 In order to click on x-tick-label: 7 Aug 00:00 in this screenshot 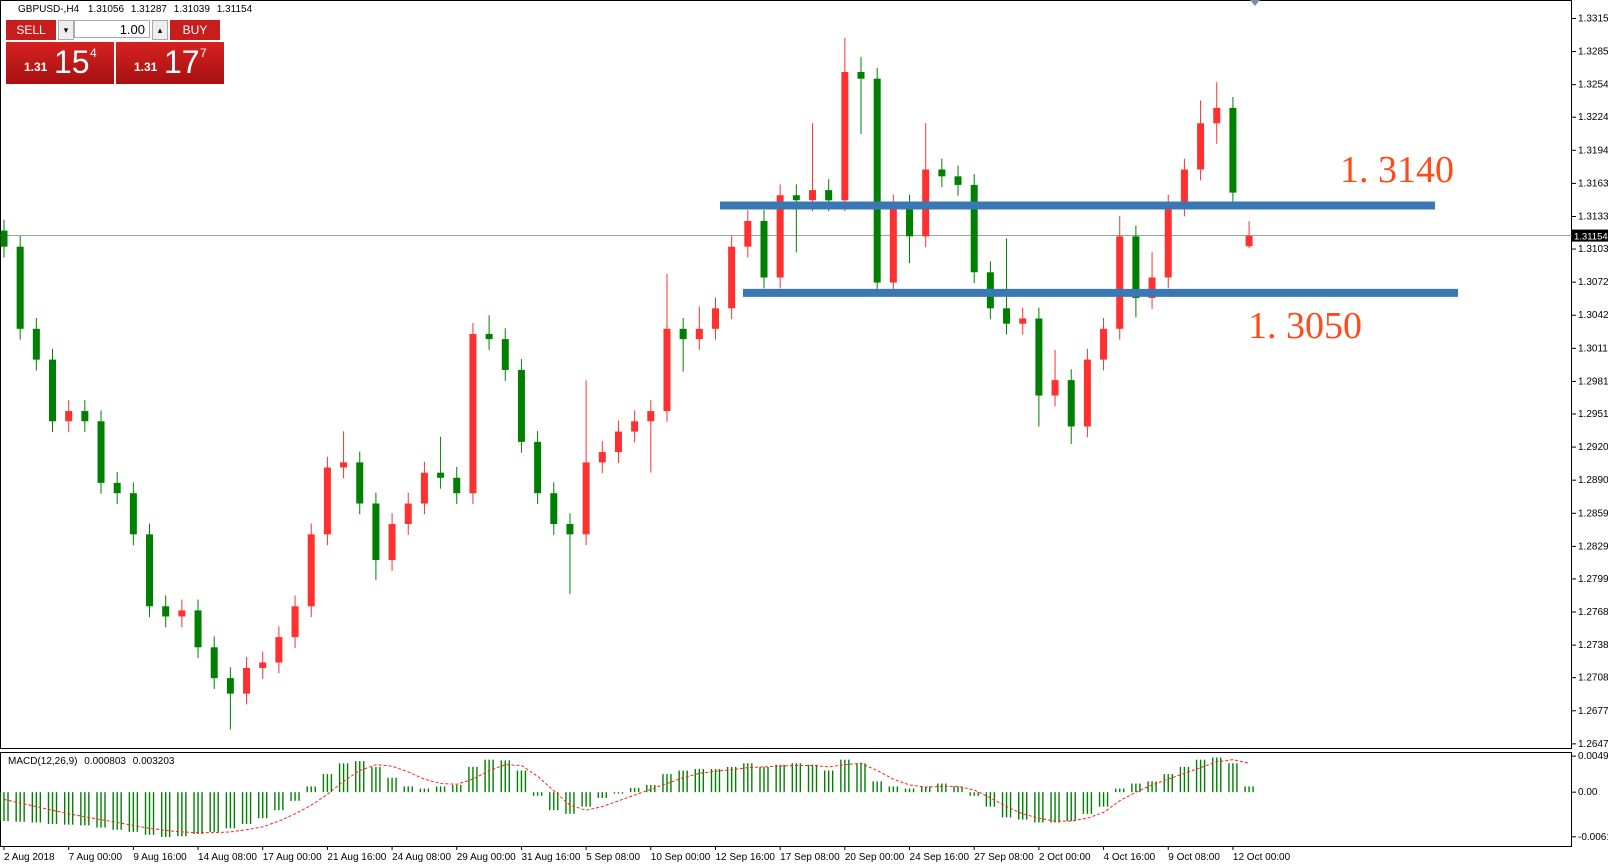, I will do `click(96, 857)`.